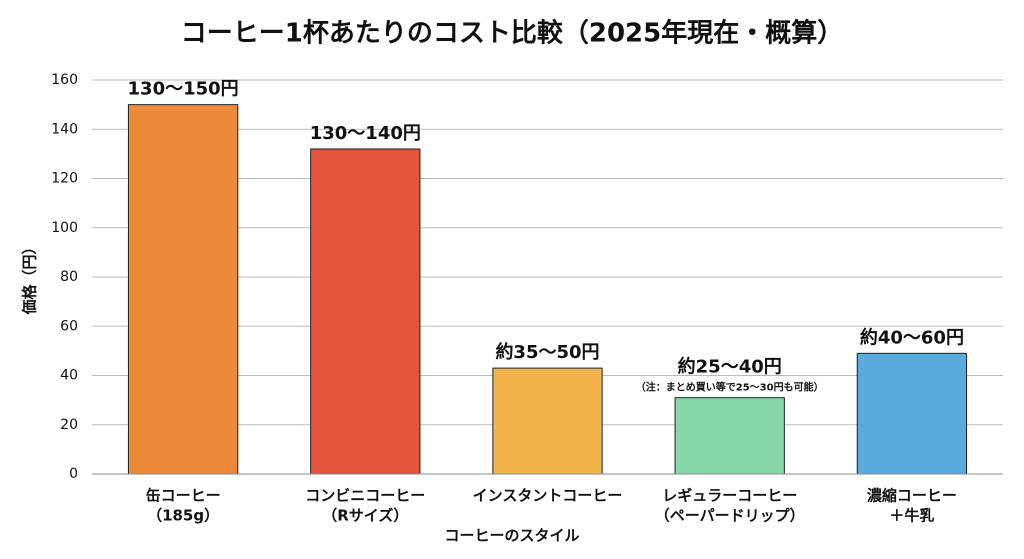 The height and width of the screenshot is (559, 1024). What do you see at coordinates (511, 536) in the screenshot?
I see `x-axis-label: コーヒーのスタイル` at bounding box center [511, 536].